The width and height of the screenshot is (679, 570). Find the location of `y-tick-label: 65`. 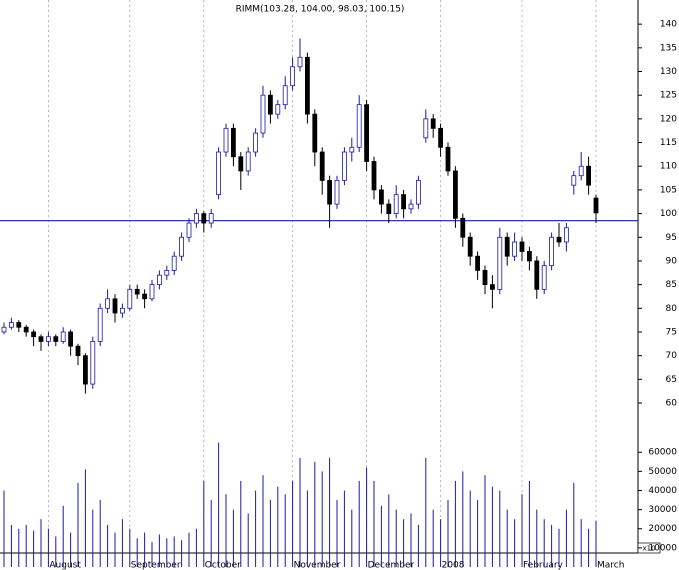

y-tick-label: 65 is located at coordinates (671, 380).